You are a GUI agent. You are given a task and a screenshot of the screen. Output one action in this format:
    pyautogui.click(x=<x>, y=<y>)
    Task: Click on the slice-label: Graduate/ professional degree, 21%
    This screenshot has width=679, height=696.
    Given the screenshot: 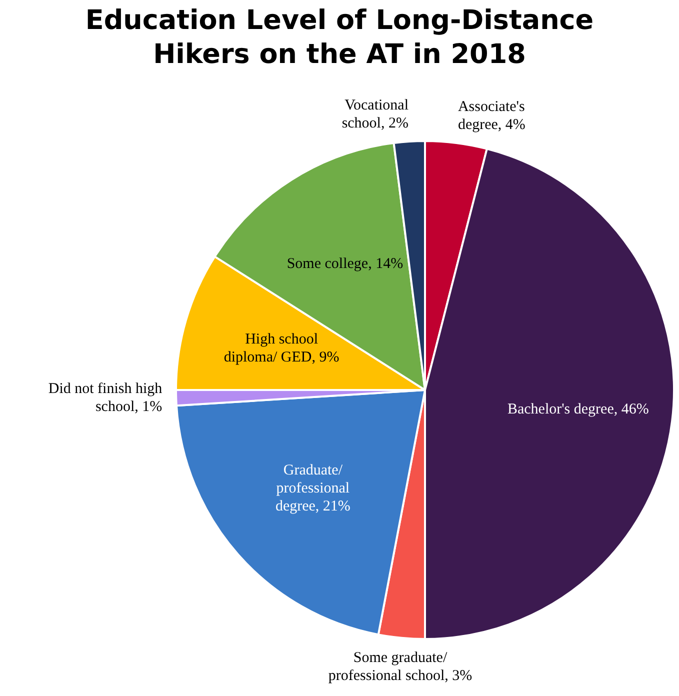 What is the action you would take?
    pyautogui.click(x=312, y=488)
    